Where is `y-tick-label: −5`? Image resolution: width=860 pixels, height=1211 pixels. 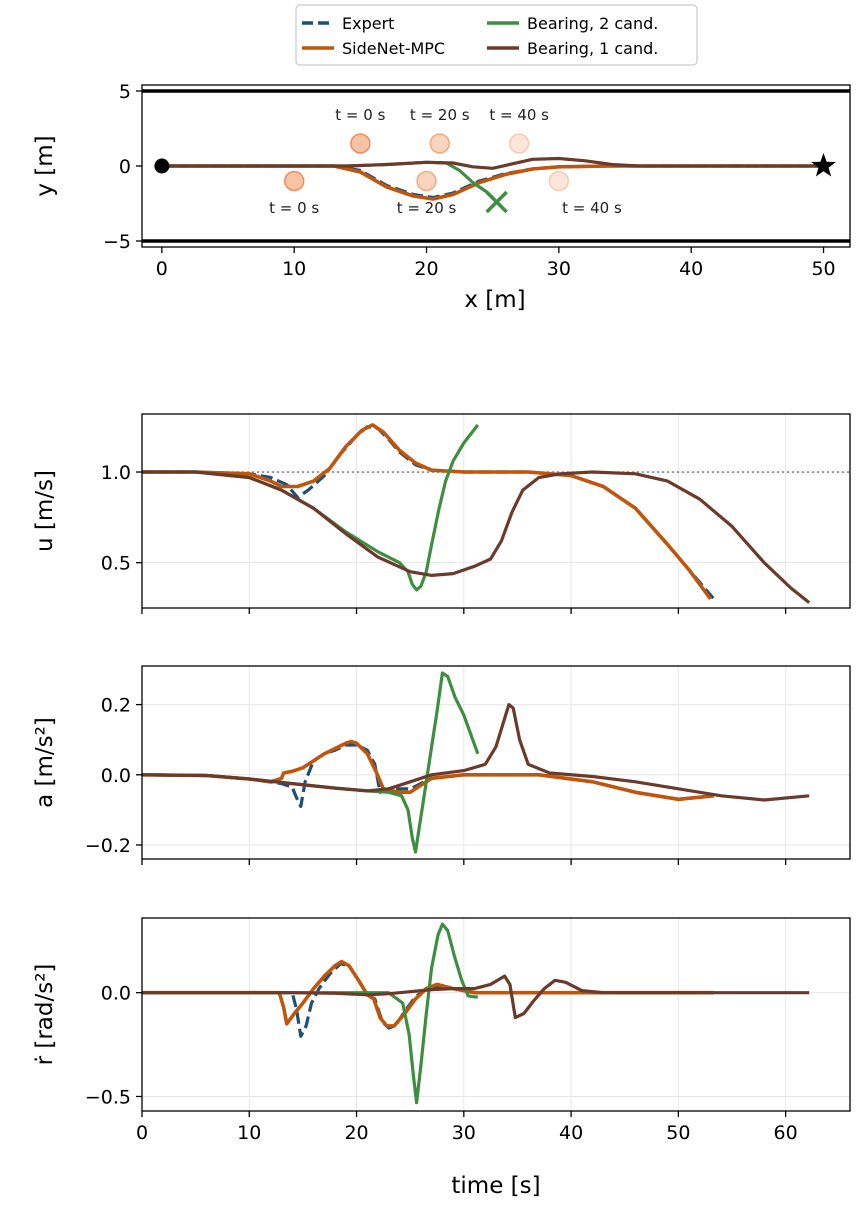
y-tick-label: −5 is located at coordinates (117, 242).